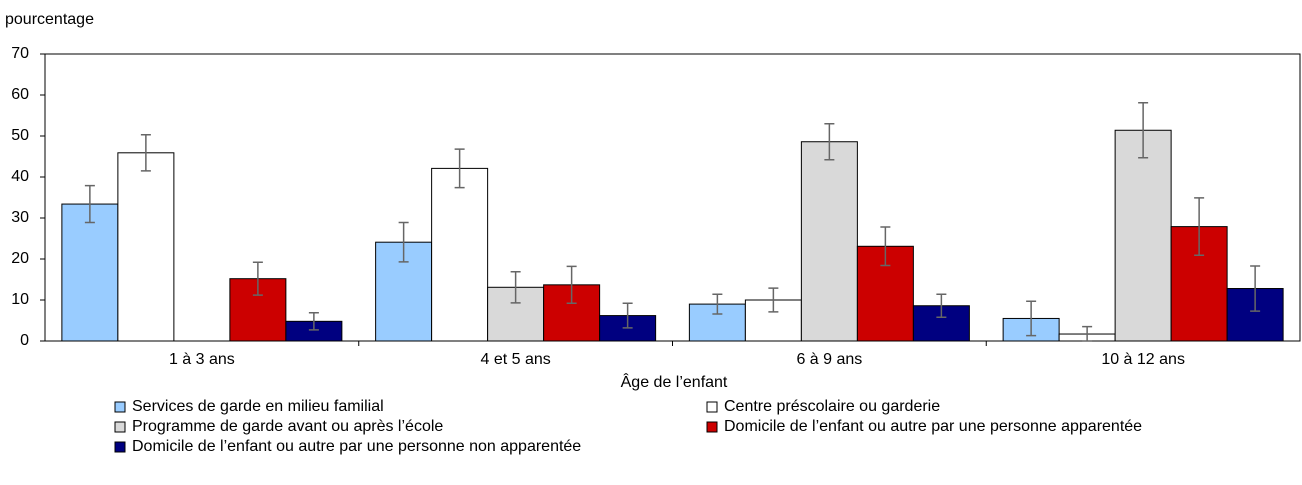 The width and height of the screenshot is (1302, 485). I want to click on x-tick-label: 4 et 5 ans, so click(515, 359).